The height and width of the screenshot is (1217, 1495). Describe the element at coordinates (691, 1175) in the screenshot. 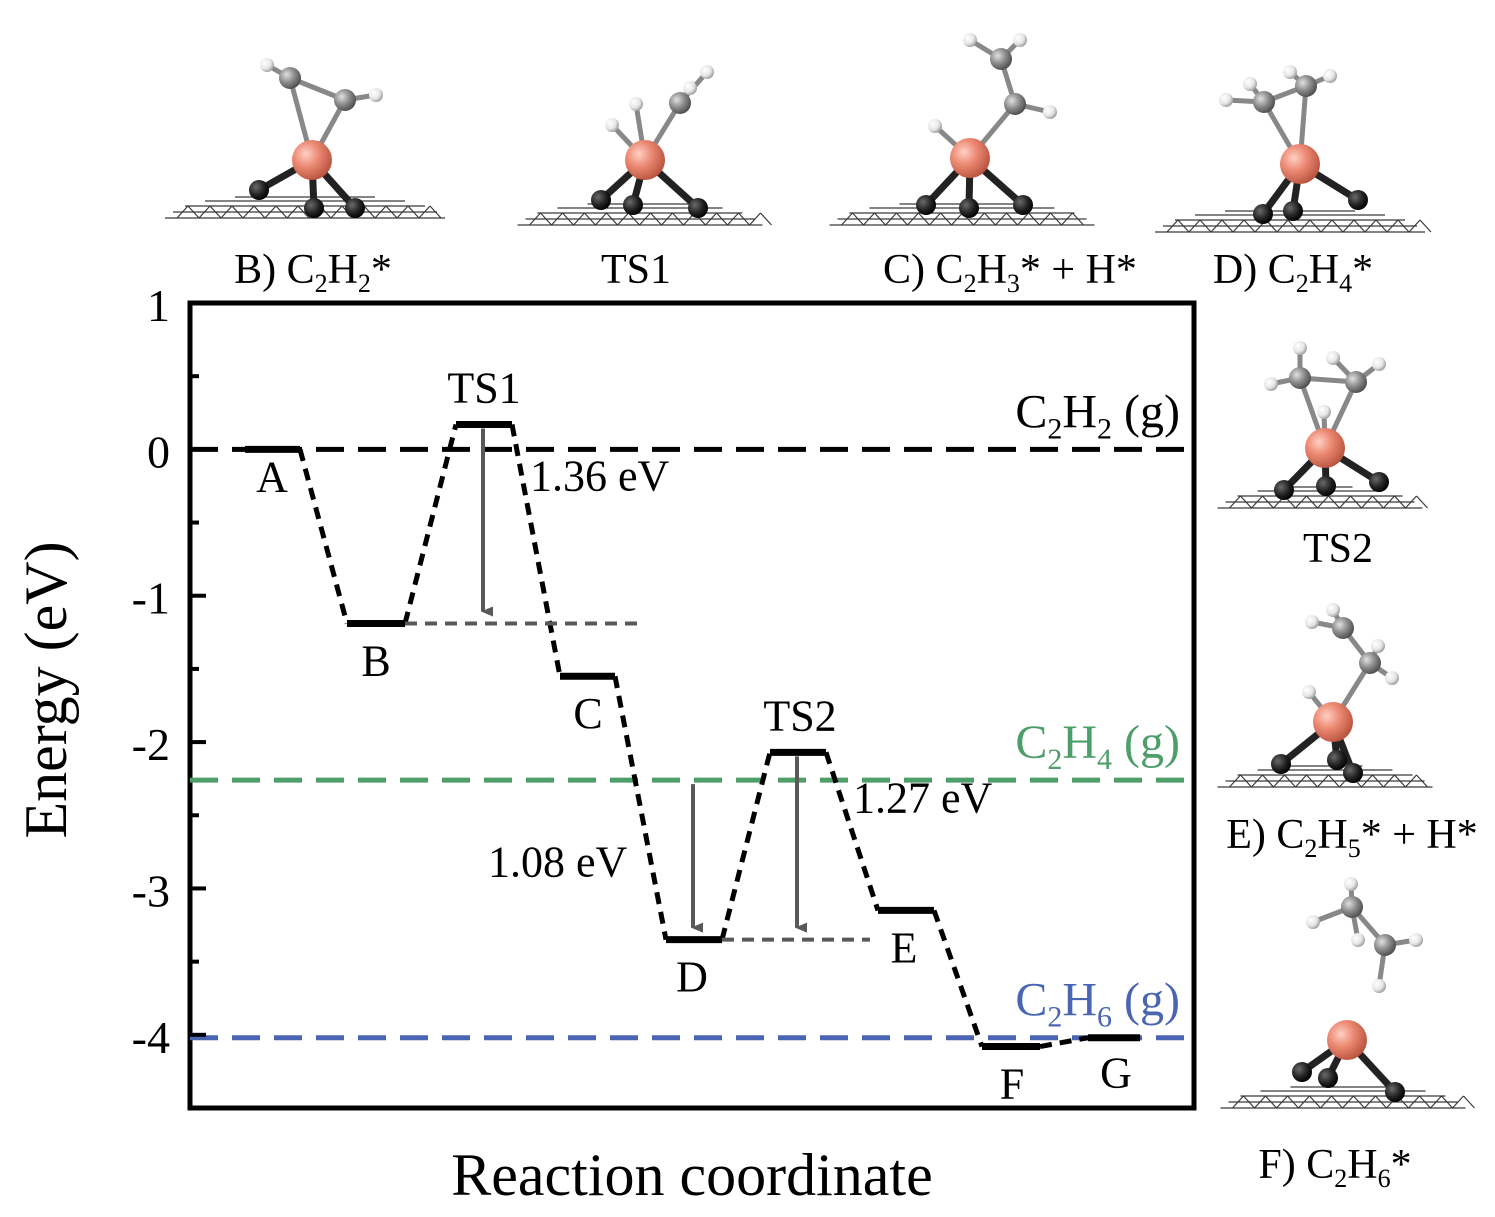

I see `x-axis-label: Reaction coordinate` at that location.